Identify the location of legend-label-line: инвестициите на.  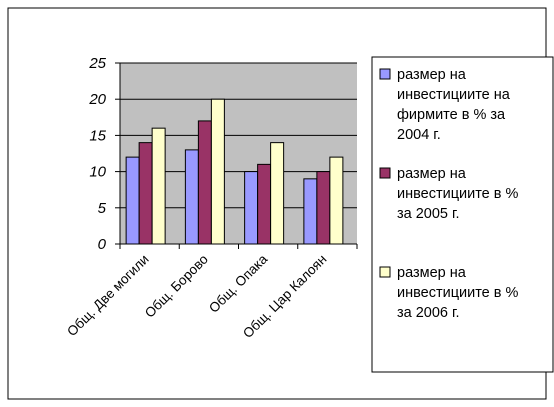
(454, 95).